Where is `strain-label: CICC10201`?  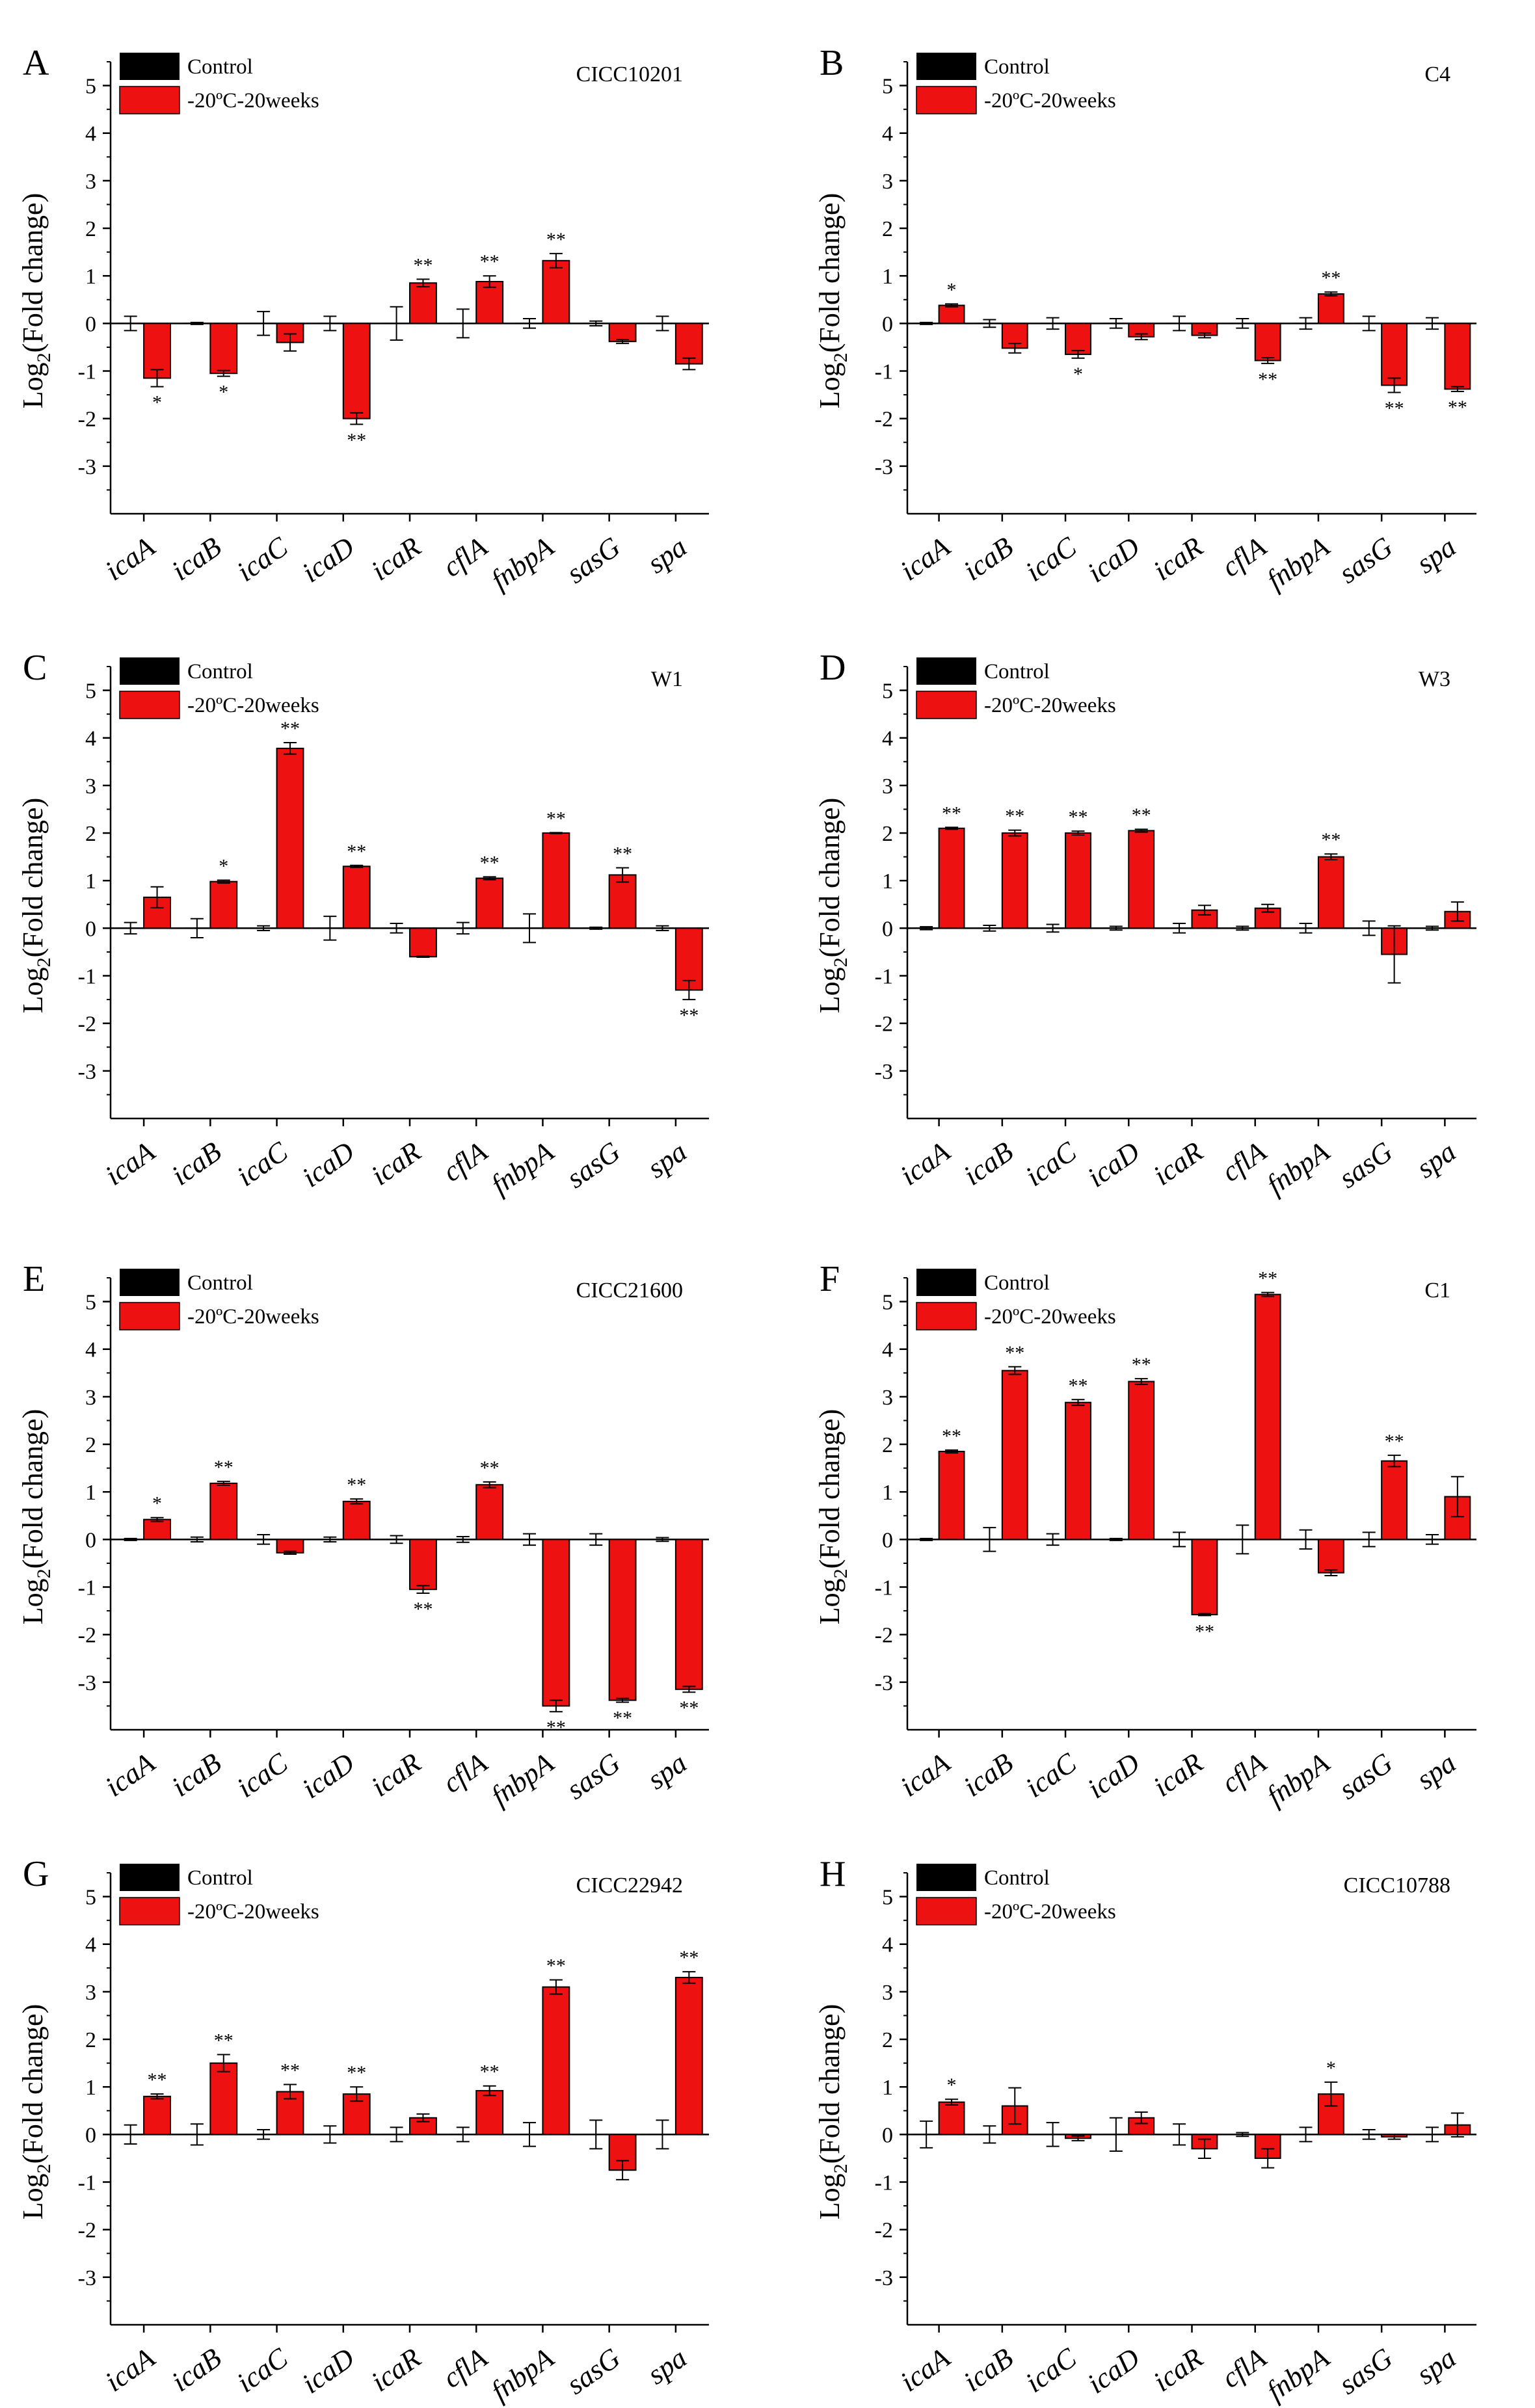
strain-label: CICC10201 is located at coordinates (629, 74).